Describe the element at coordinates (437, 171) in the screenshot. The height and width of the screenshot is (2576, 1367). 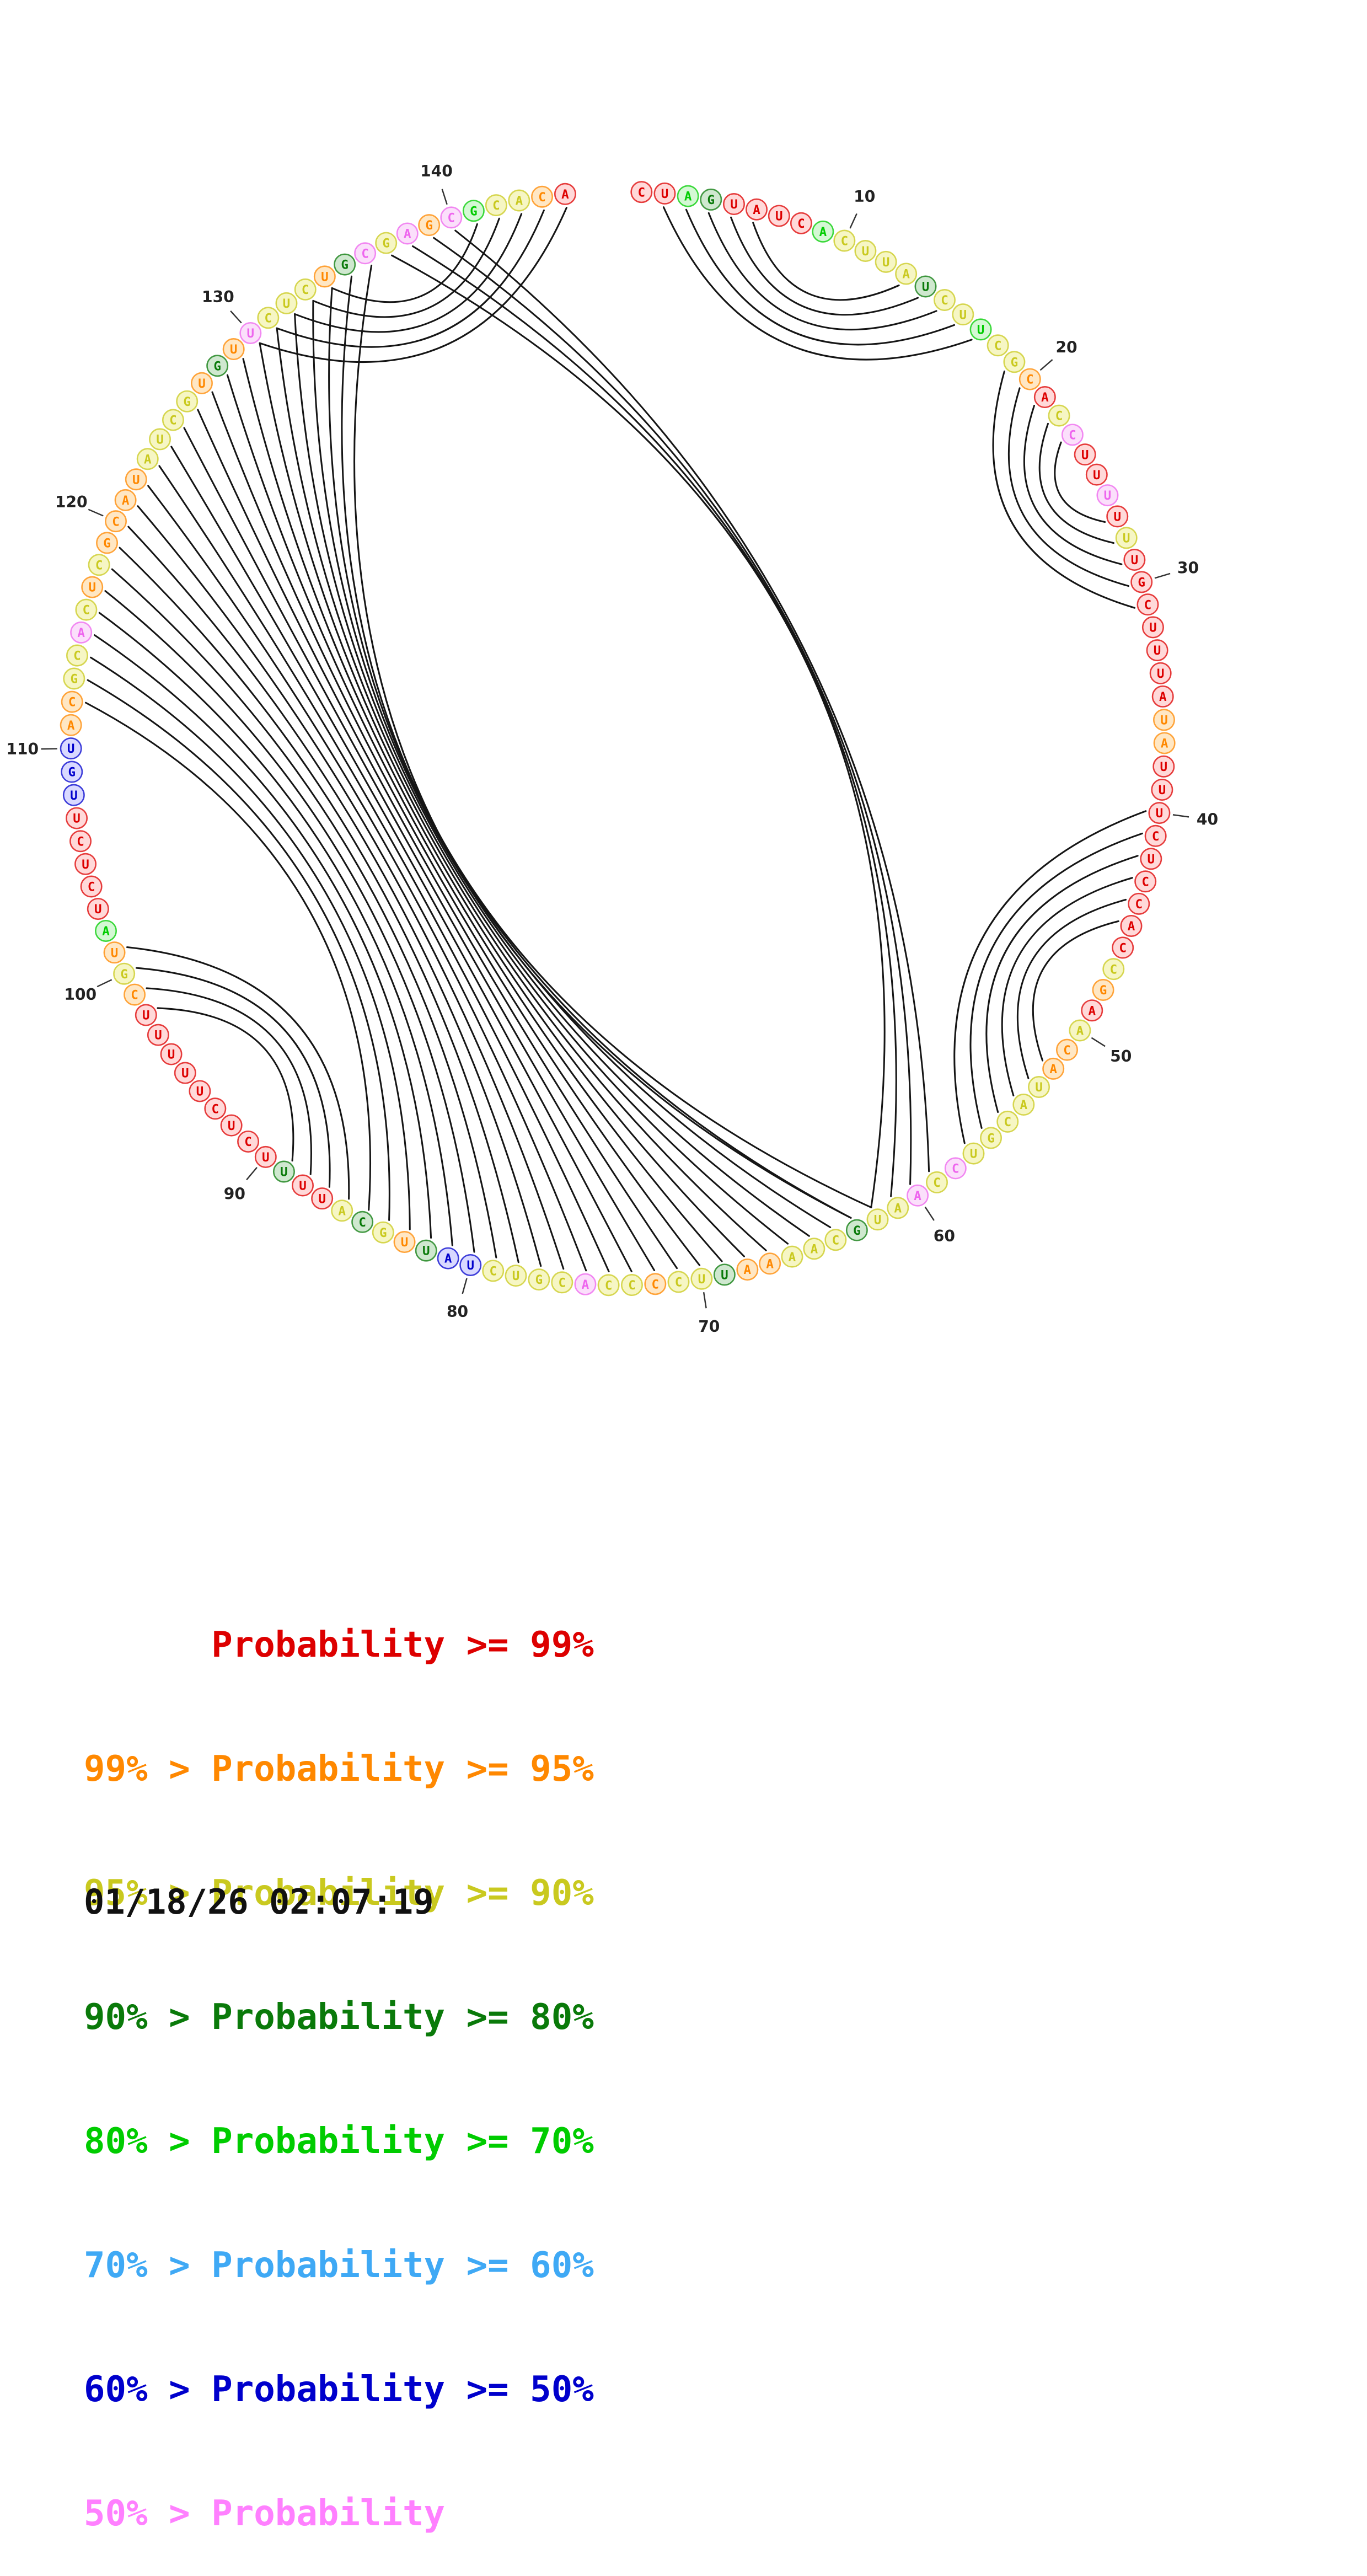
I see `position-tick-label: 140` at that location.